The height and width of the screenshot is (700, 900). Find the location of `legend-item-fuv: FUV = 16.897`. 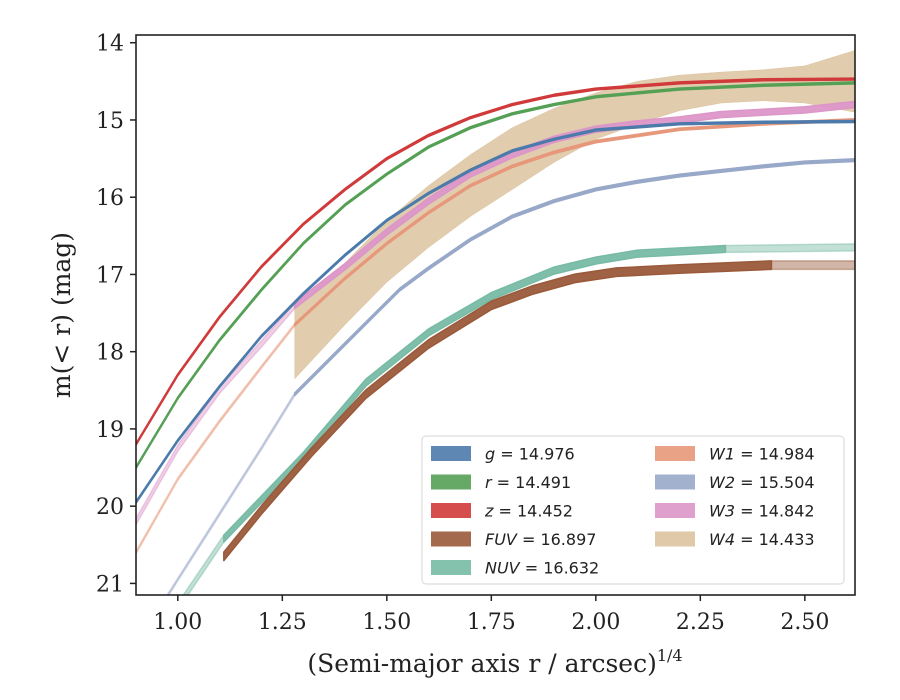

legend-item-fuv: FUV = 16.897 is located at coordinates (513, 539).